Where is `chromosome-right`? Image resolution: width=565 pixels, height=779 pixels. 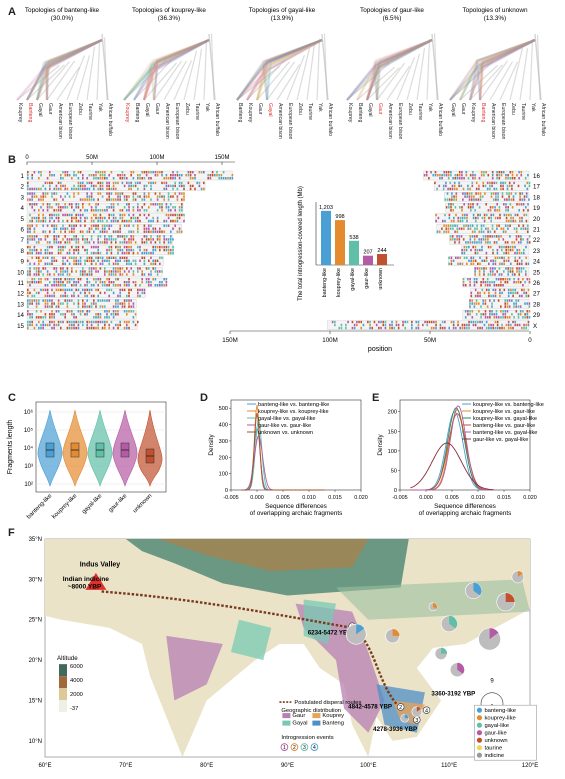 chromosome-right is located at coordinates (428, 325).